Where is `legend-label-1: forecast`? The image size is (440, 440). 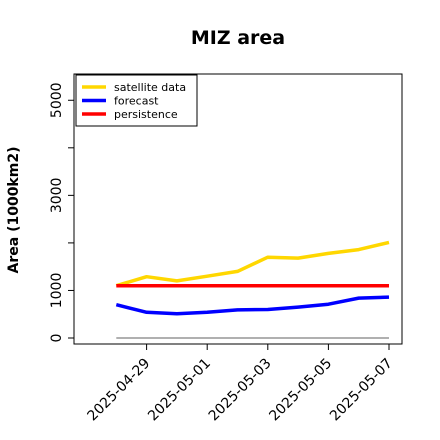
legend-label-1: forecast is located at coordinates (136, 101).